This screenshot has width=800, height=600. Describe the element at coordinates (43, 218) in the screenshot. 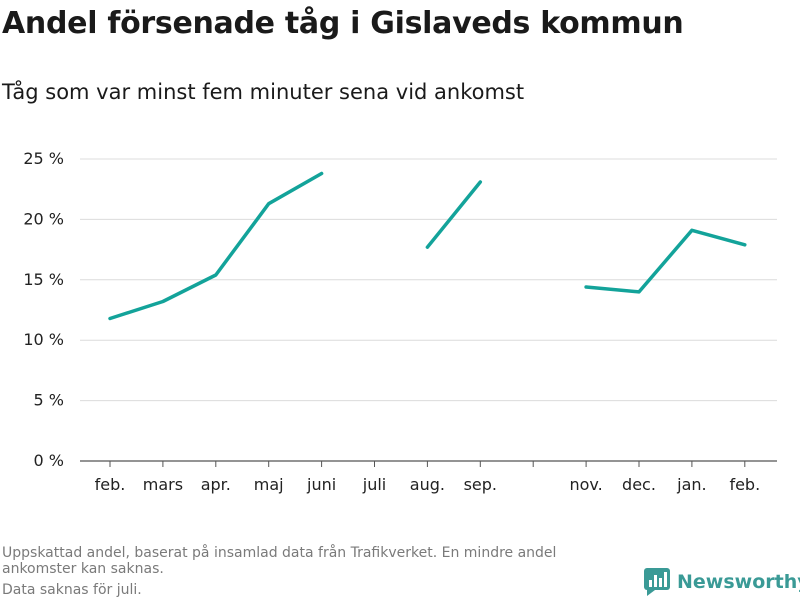

I see `y-tick-label: 20 %` at that location.